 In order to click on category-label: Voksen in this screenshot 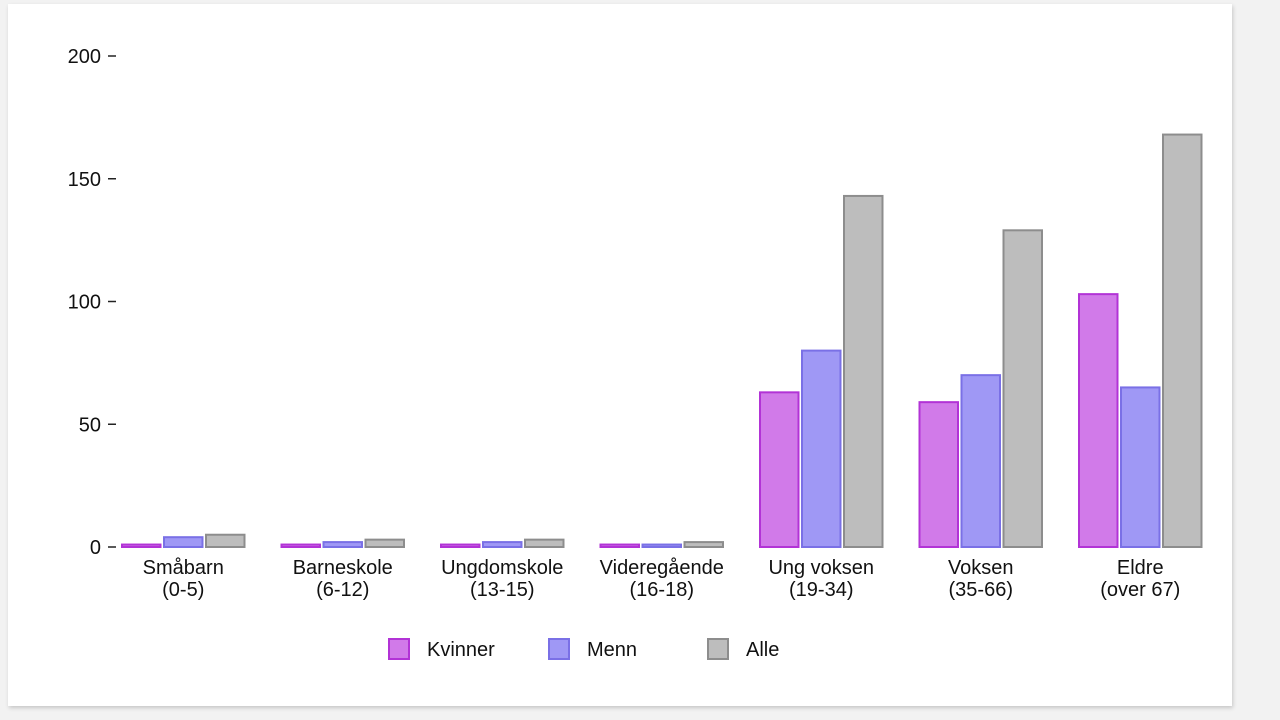, I will do `click(981, 568)`.